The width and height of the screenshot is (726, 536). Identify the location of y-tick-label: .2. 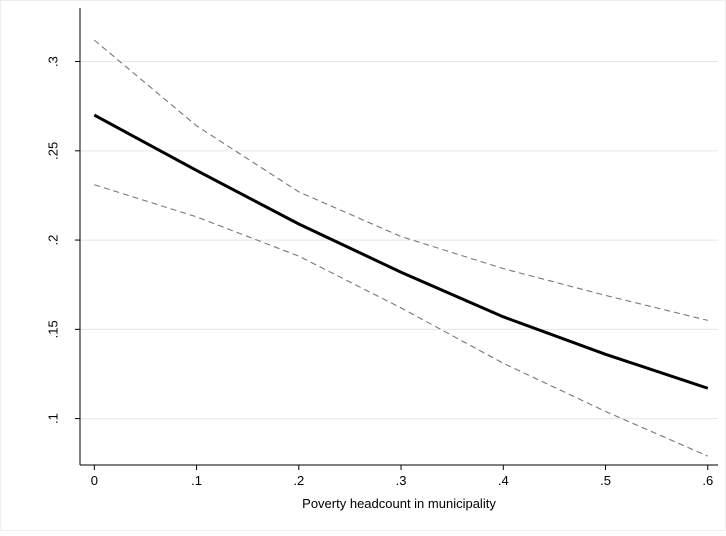
(52, 240).